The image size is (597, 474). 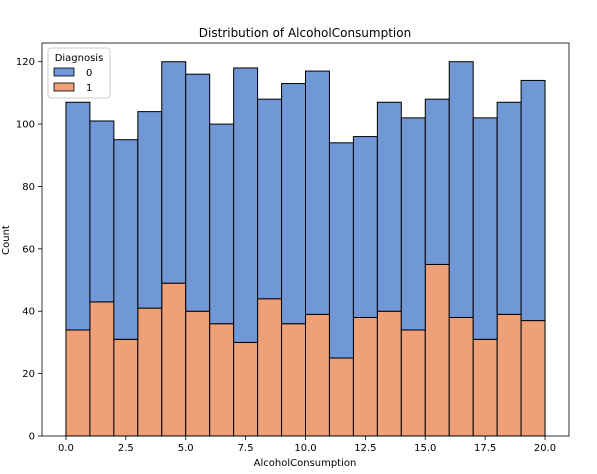 I want to click on x-tick-label: 7.5, so click(x=246, y=448).